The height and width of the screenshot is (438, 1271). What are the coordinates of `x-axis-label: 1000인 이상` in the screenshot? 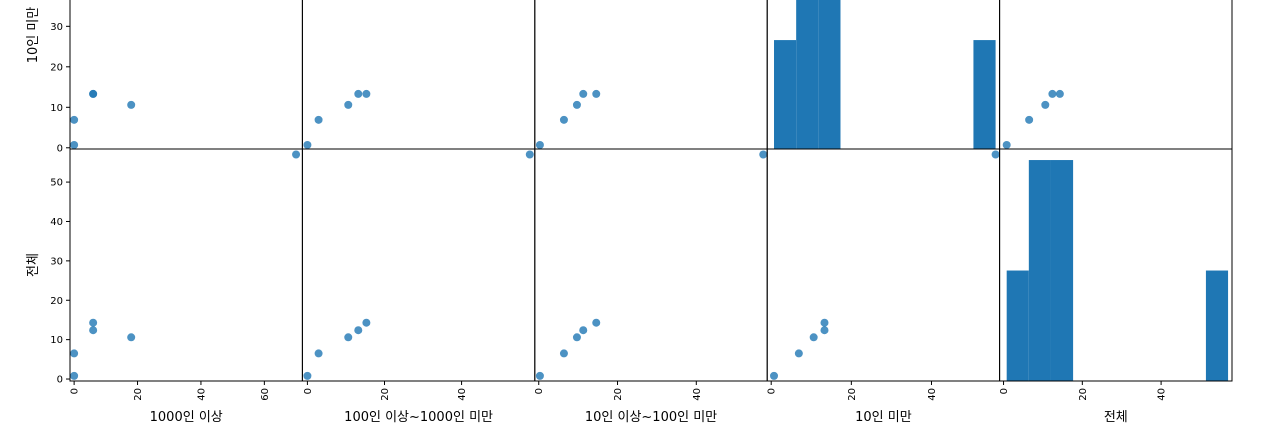 It's located at (186, 417).